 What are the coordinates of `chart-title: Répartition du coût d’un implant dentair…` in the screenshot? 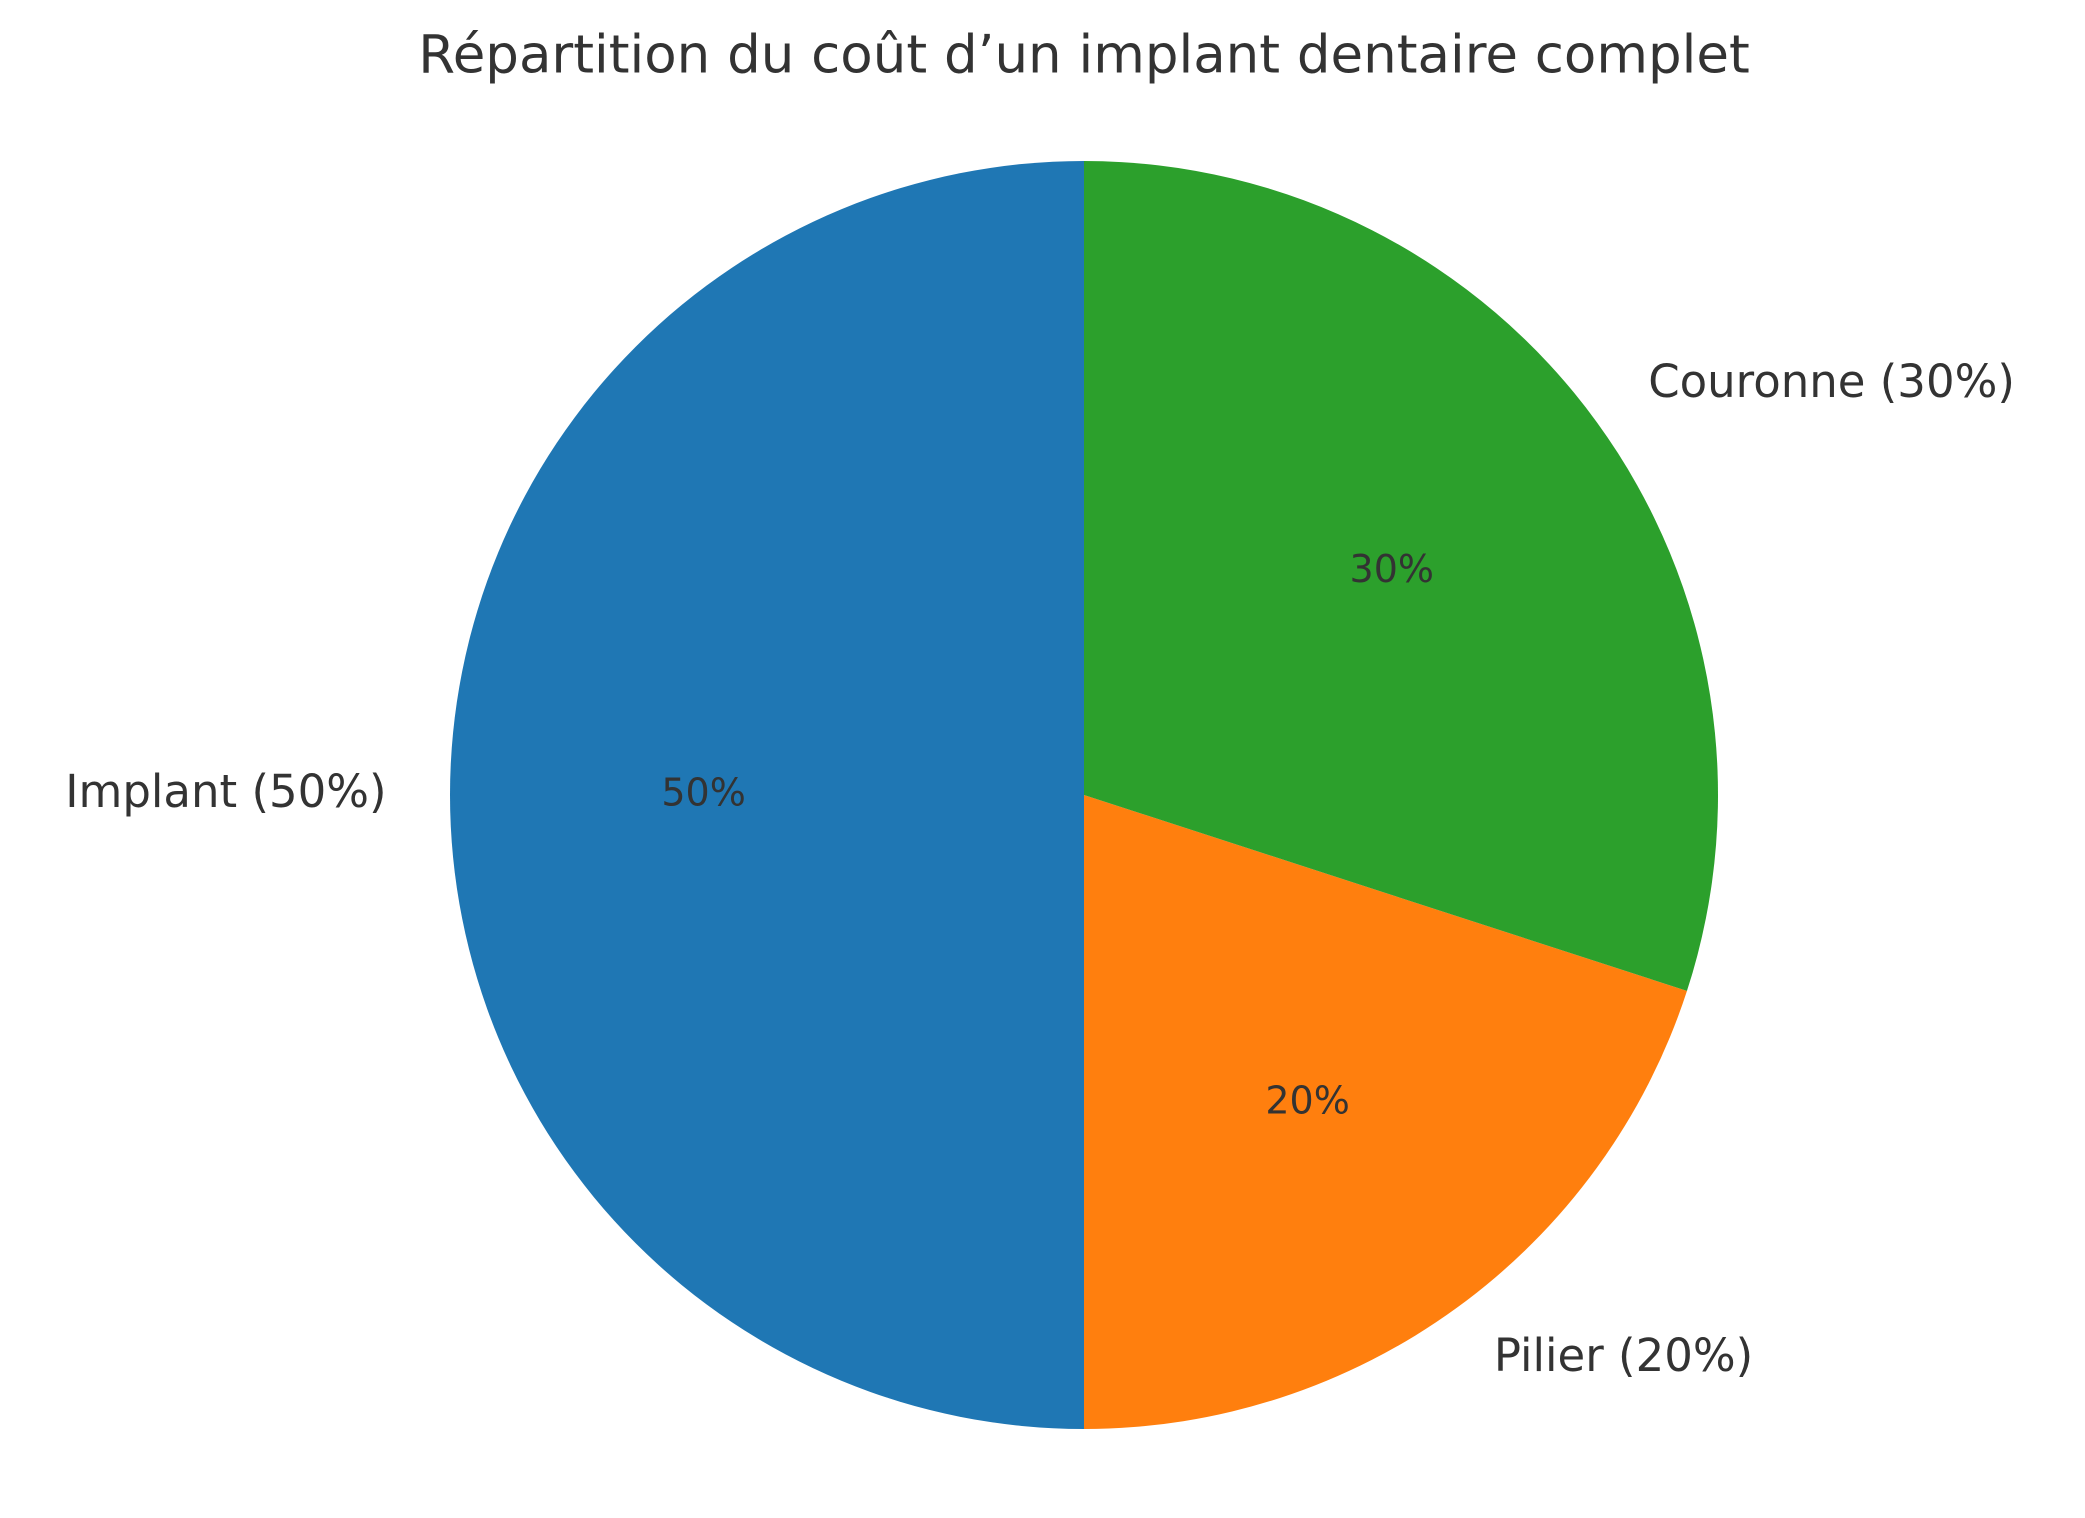 It's located at (1084, 55).